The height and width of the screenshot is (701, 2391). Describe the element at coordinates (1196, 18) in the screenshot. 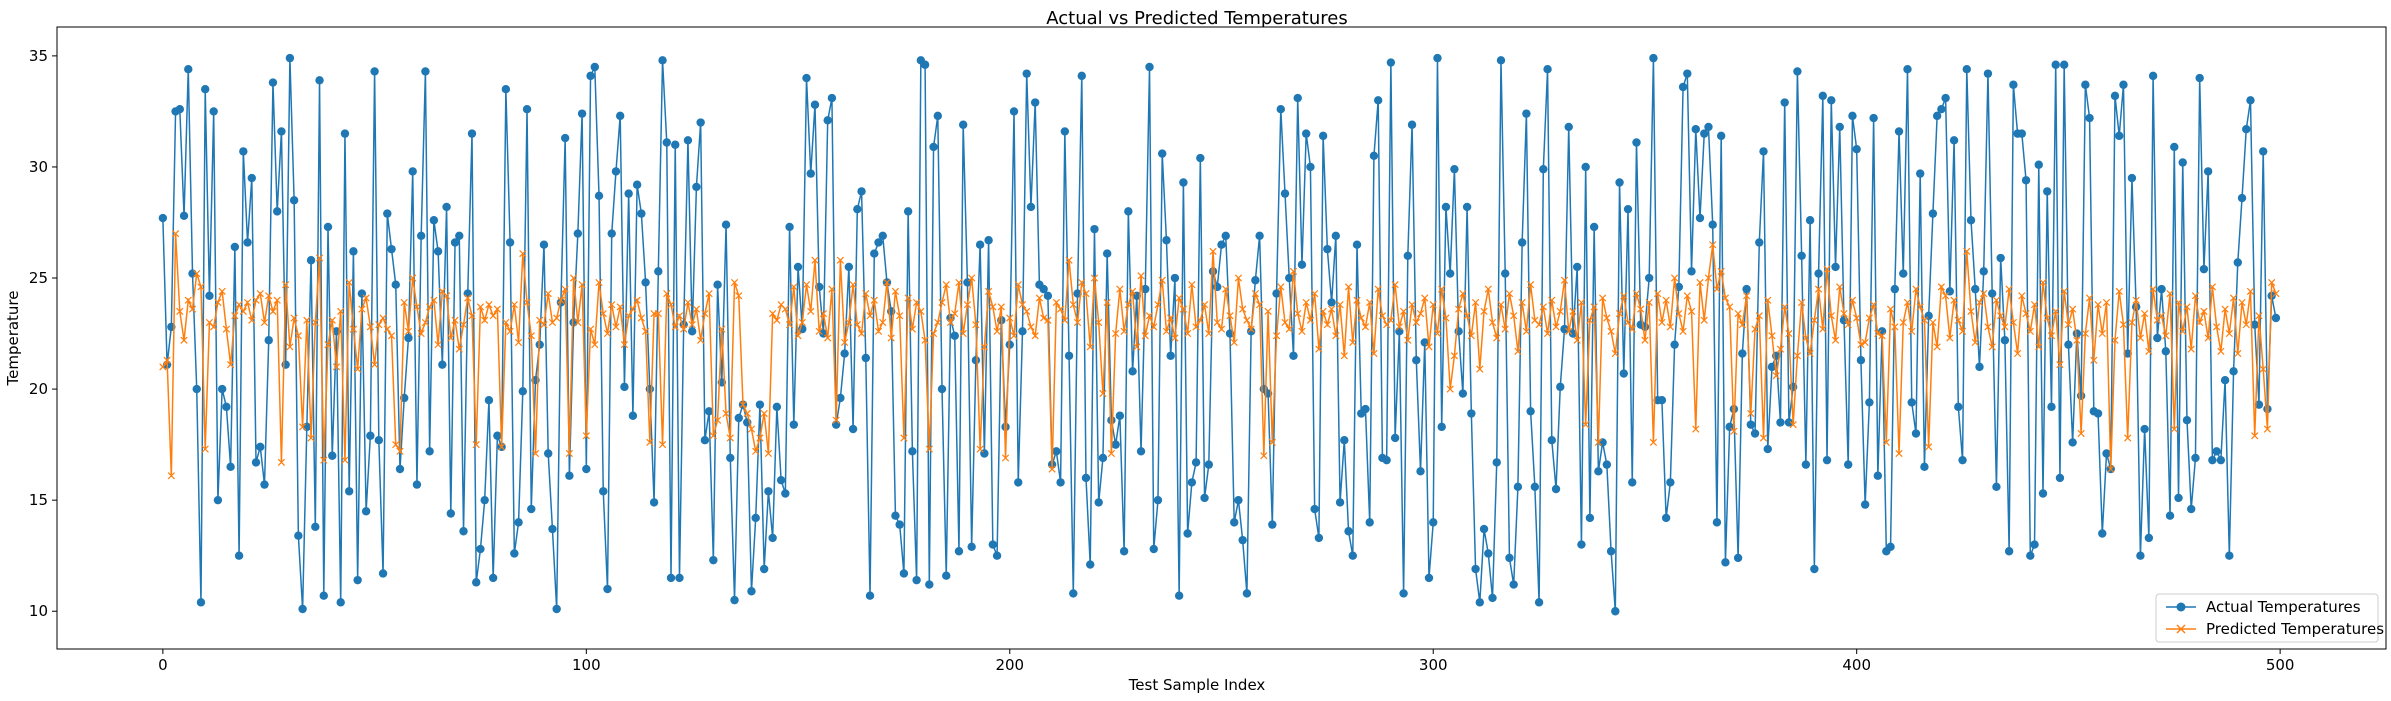

I see `chart-title: Actual vs Predicted Temperatures` at that location.